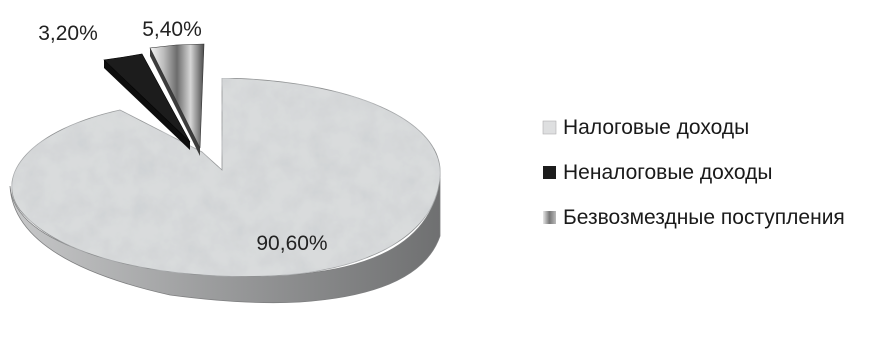 The image size is (893, 338). What do you see at coordinates (549, 172) in the screenshot?
I see `legend-swatch-nenalogovye` at bounding box center [549, 172].